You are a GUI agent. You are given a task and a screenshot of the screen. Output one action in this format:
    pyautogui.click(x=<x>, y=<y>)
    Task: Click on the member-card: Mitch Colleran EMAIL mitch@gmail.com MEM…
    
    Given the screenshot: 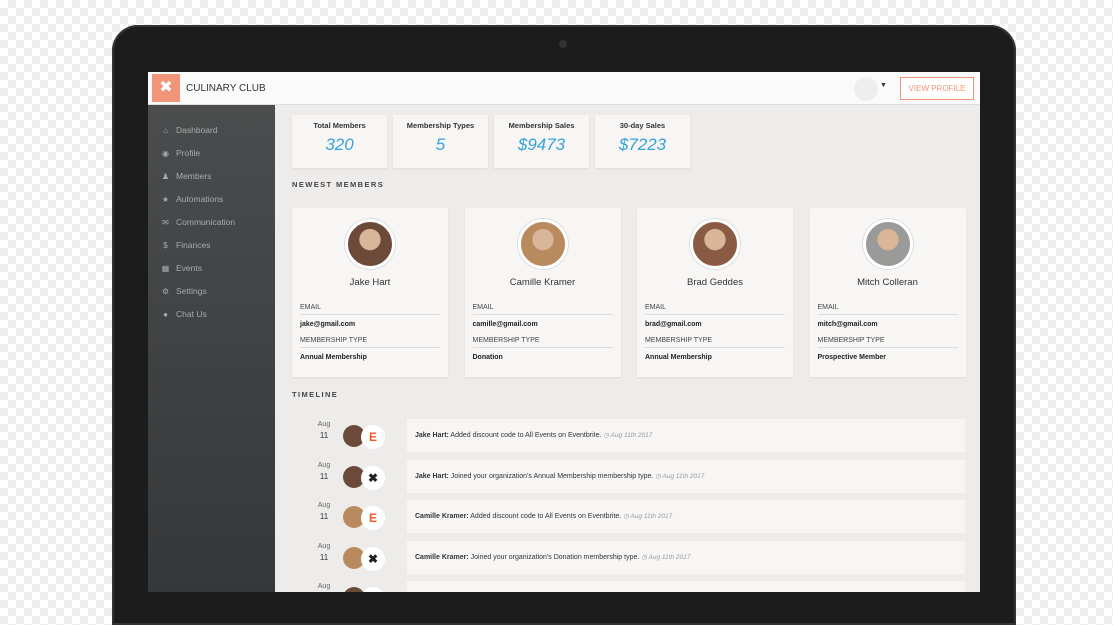 What is the action you would take?
    pyautogui.click(x=887, y=292)
    